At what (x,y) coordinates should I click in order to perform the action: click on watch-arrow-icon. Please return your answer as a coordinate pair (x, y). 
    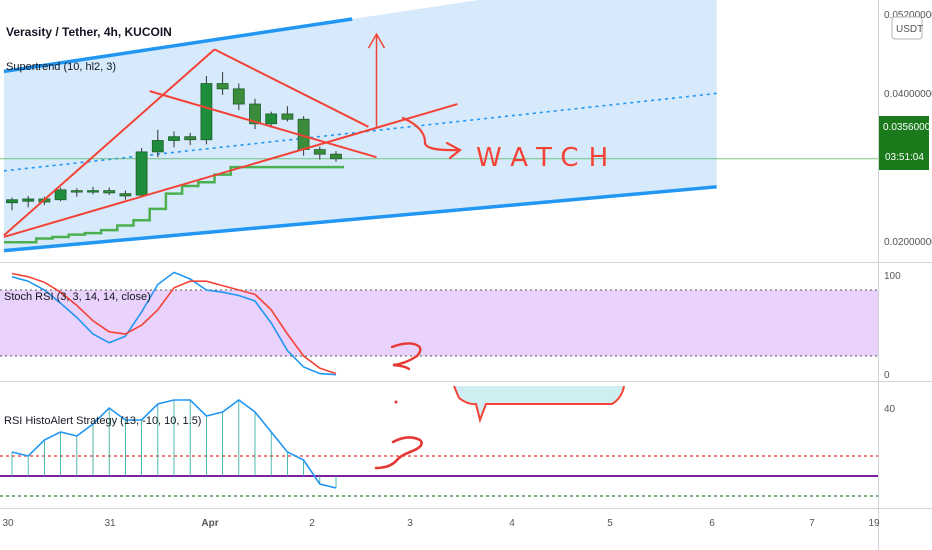
    Looking at the image, I should click on (431, 138).